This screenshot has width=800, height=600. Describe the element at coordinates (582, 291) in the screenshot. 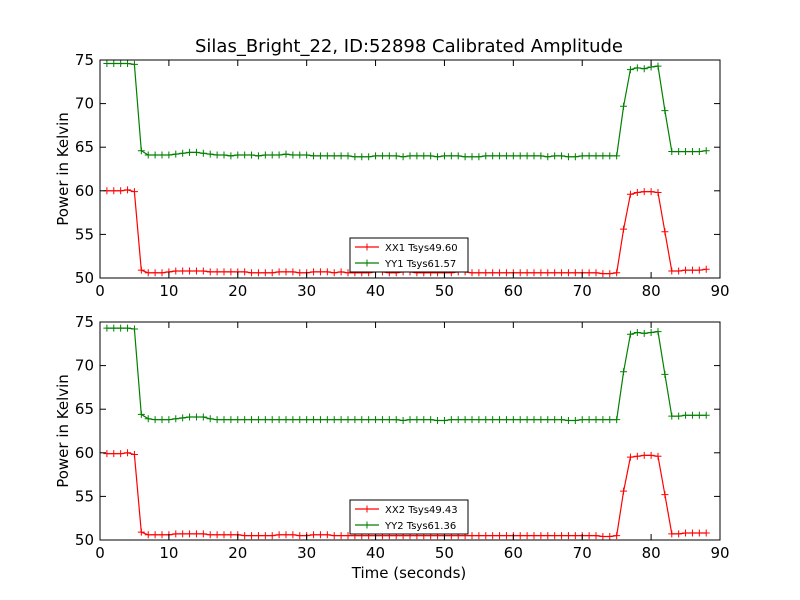

I see `x-tick-label: 70` at that location.